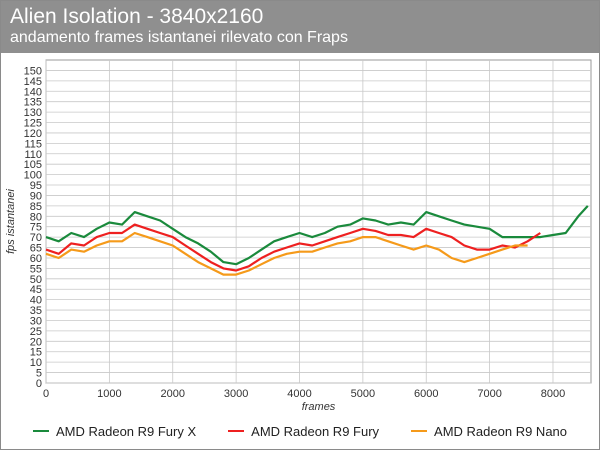  What do you see at coordinates (36, 186) in the screenshot?
I see `y-tick-label: 95` at bounding box center [36, 186].